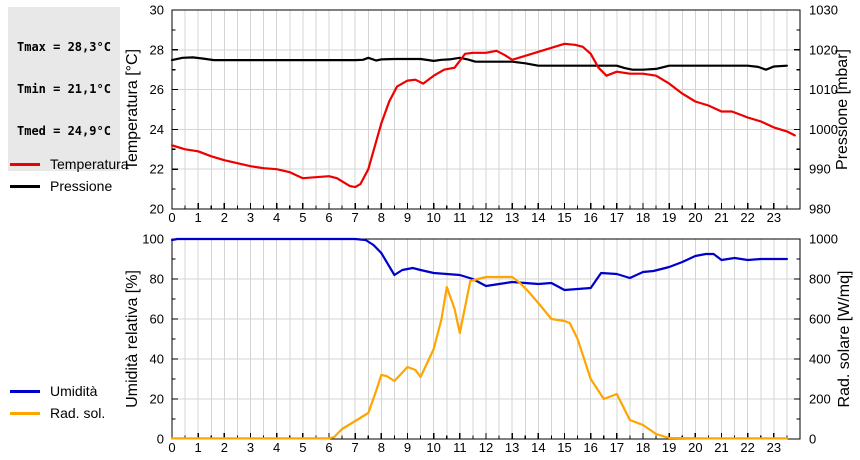 The image size is (860, 460). What do you see at coordinates (479, 63) in the screenshot?
I see `pressione-line` at bounding box center [479, 63].